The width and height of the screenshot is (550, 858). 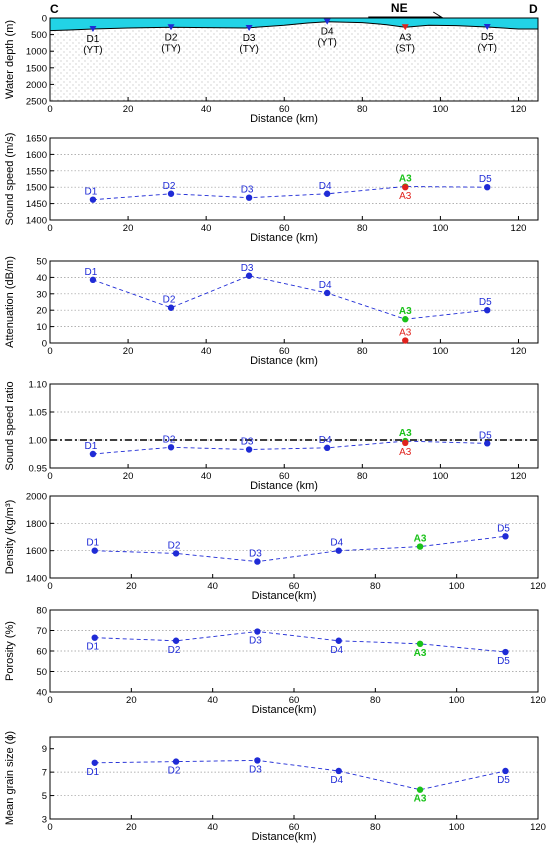 What do you see at coordinates (248, 49) in the screenshot?
I see `station-type-label: (TY)` at bounding box center [248, 49].